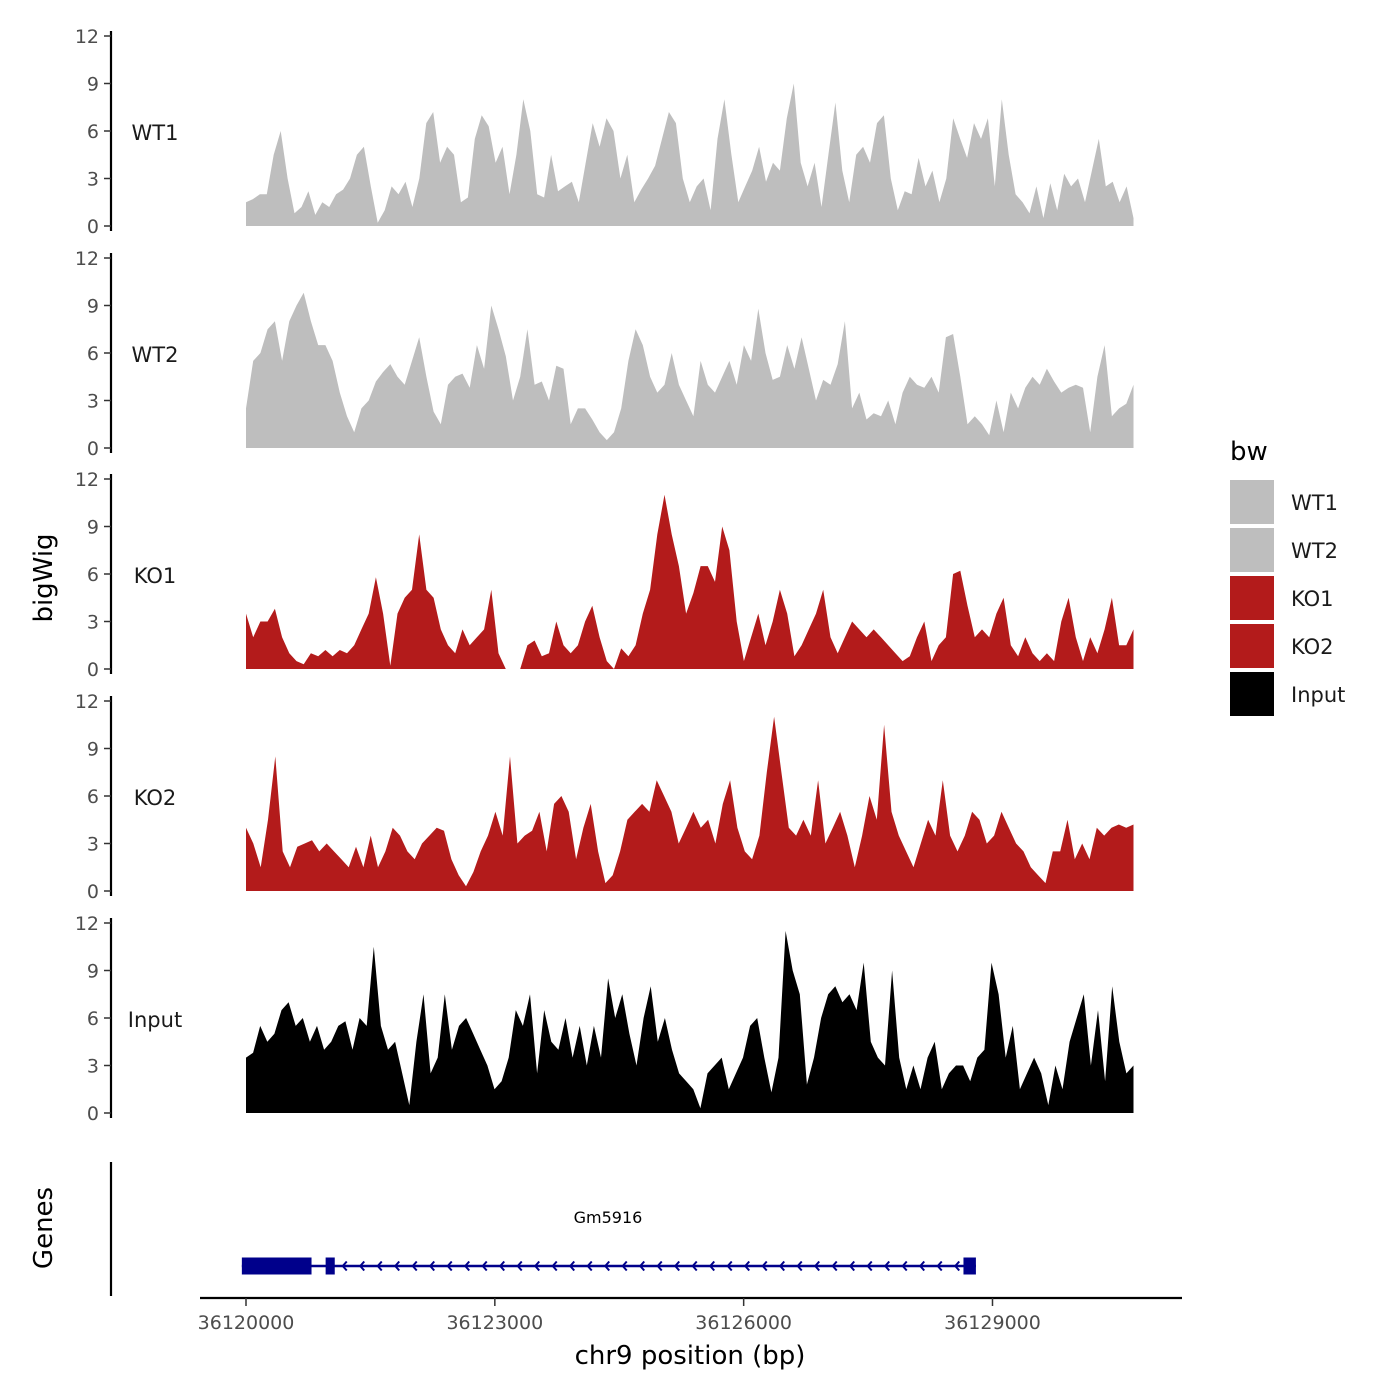 The width and height of the screenshot is (1400, 1400). I want to click on track-ko1: 0 3 6 9 12 KO1, so click(604, 575).